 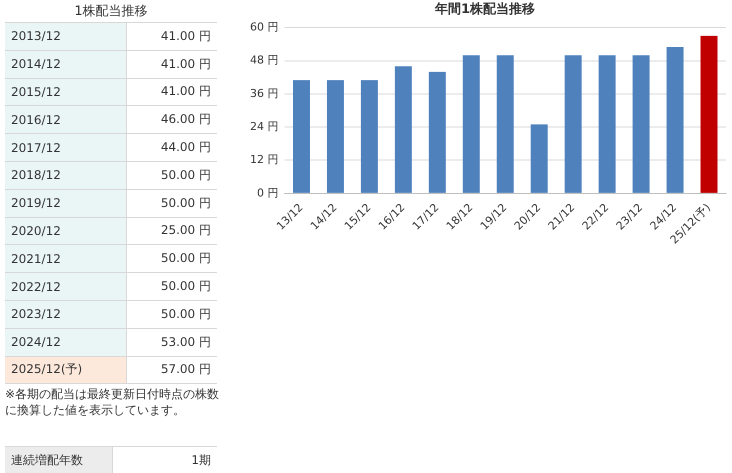 I want to click on y-tick-label: 48 円, so click(x=264, y=60).